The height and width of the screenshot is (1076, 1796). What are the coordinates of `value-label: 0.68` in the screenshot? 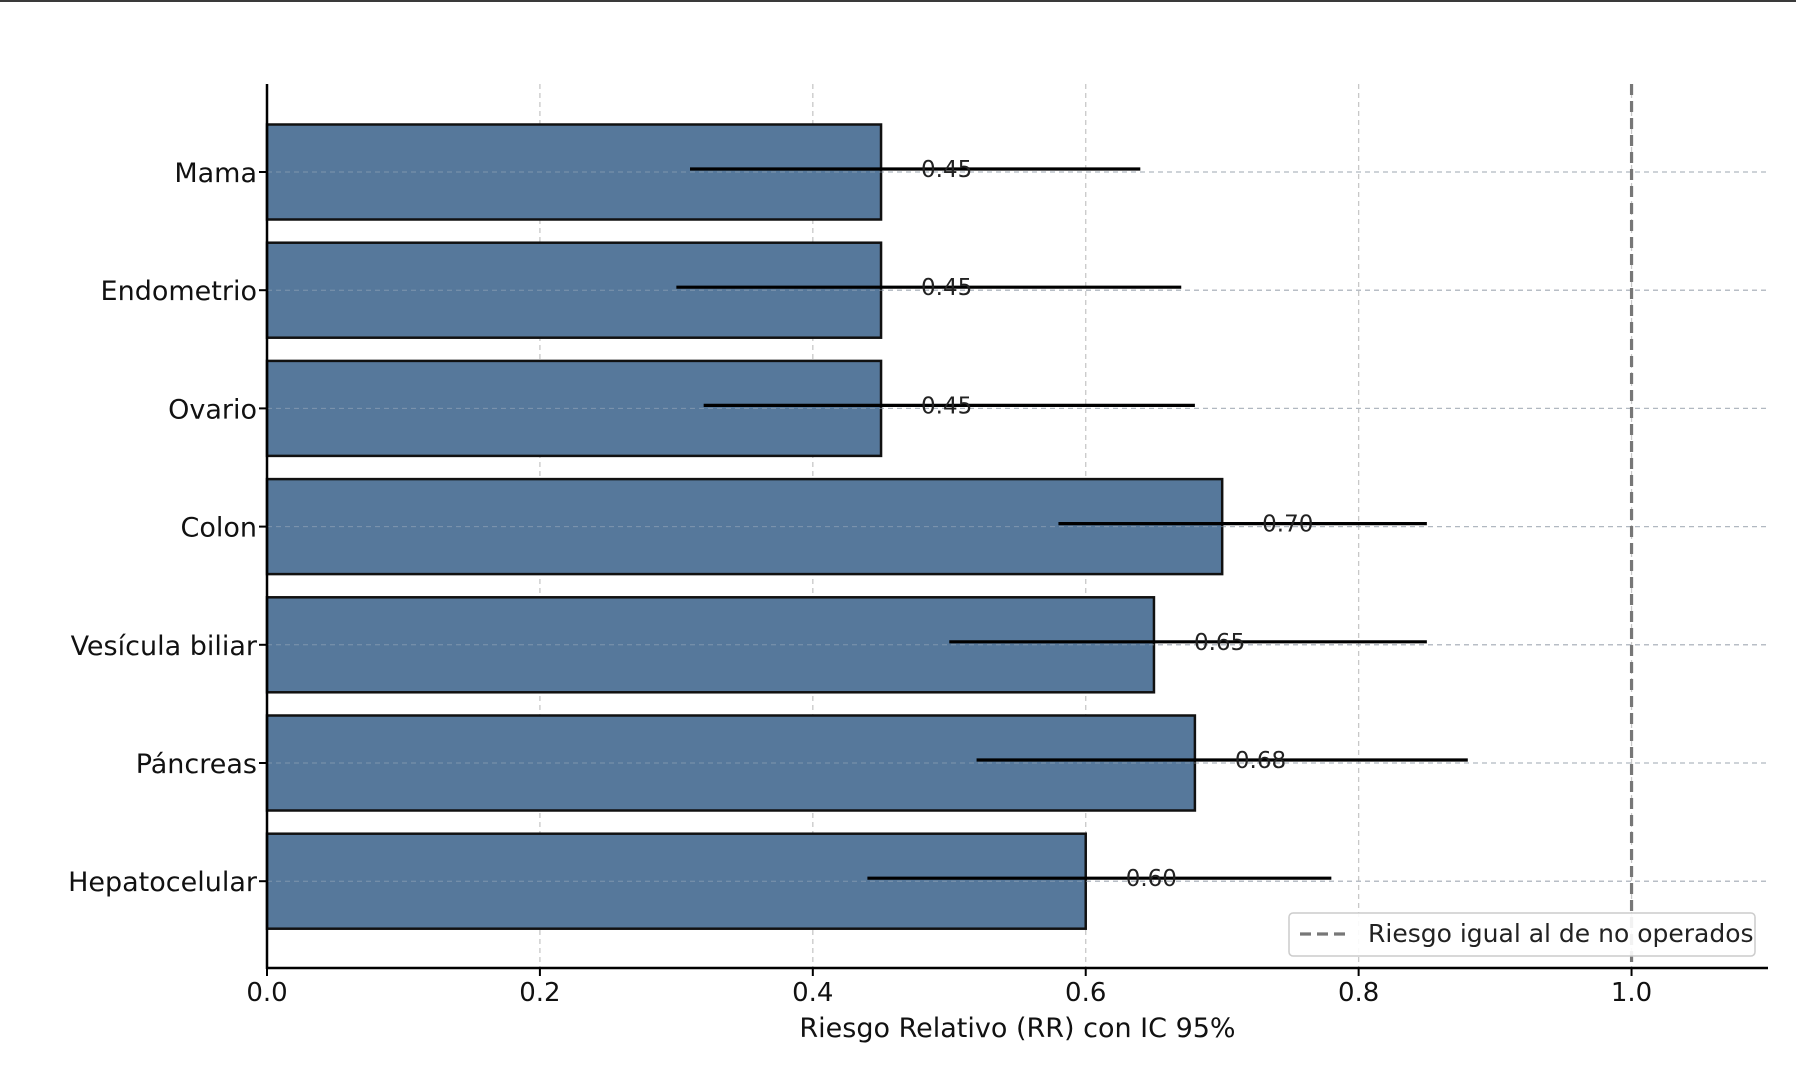 It's located at (1260, 761).